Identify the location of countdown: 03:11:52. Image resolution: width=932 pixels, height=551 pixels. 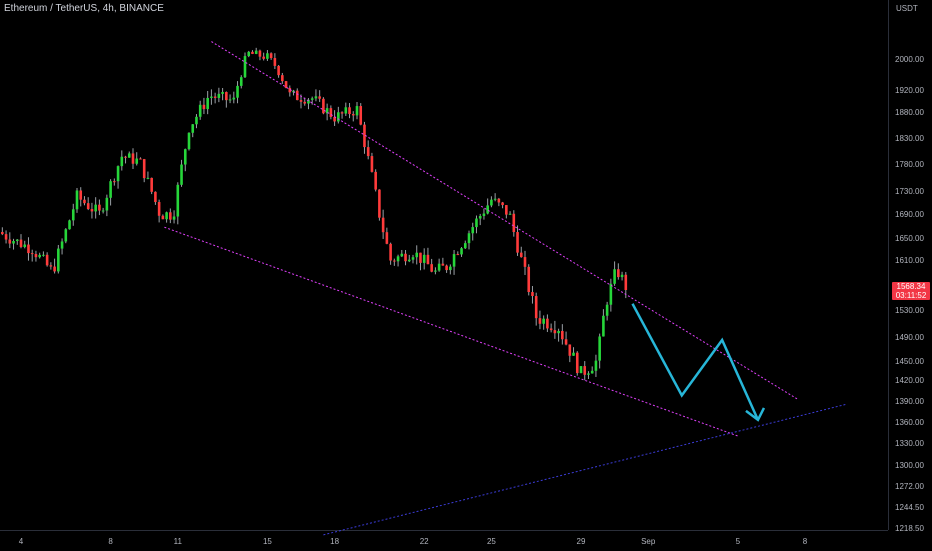
(911, 295).